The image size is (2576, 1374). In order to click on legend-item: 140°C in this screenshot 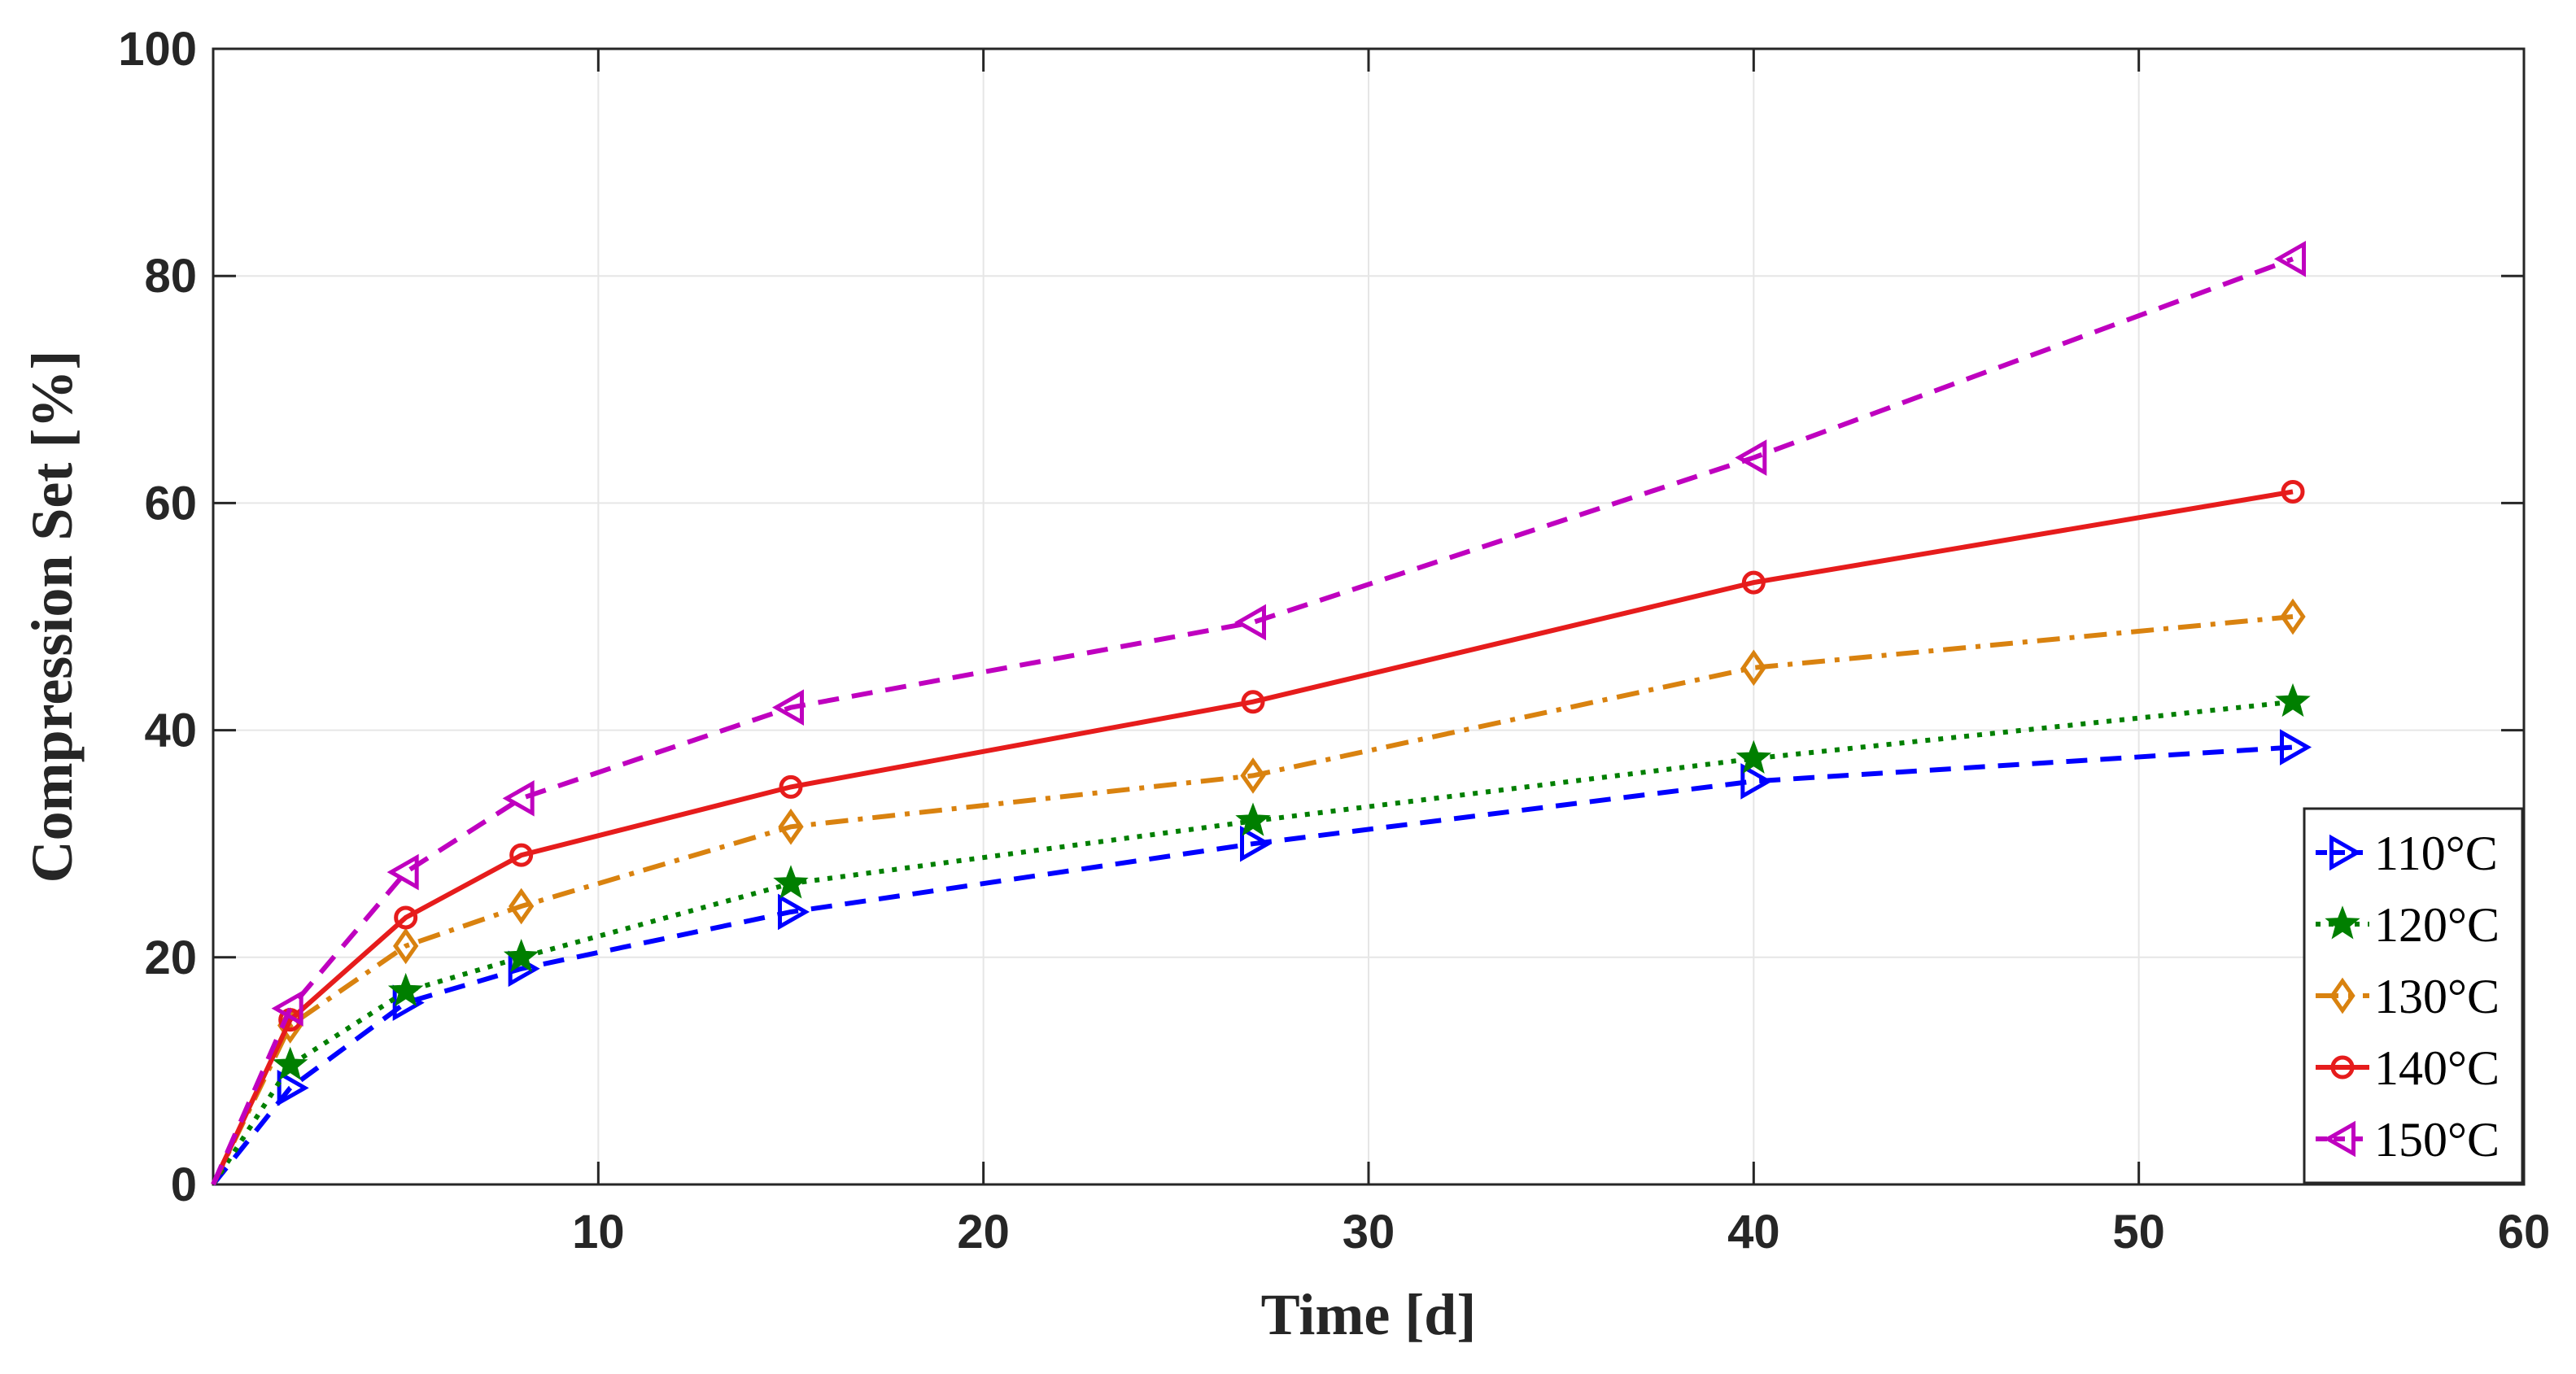, I will do `click(2408, 1068)`.